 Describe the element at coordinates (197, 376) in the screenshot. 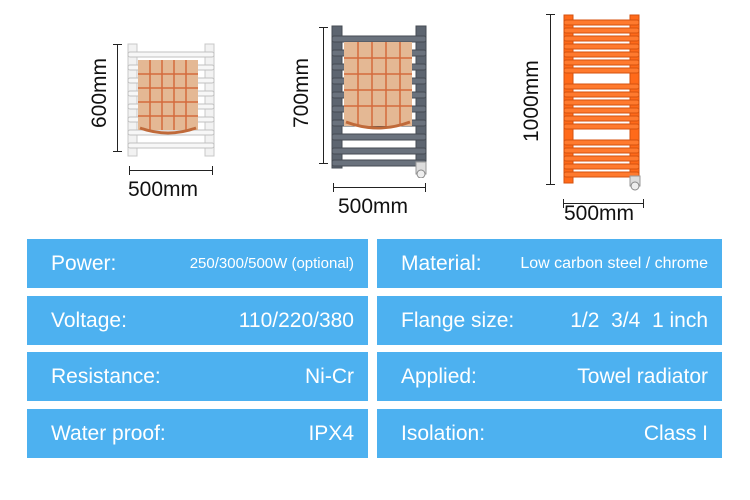

I see `spec-cell-resistance: Resistance: Ni-Cr` at that location.